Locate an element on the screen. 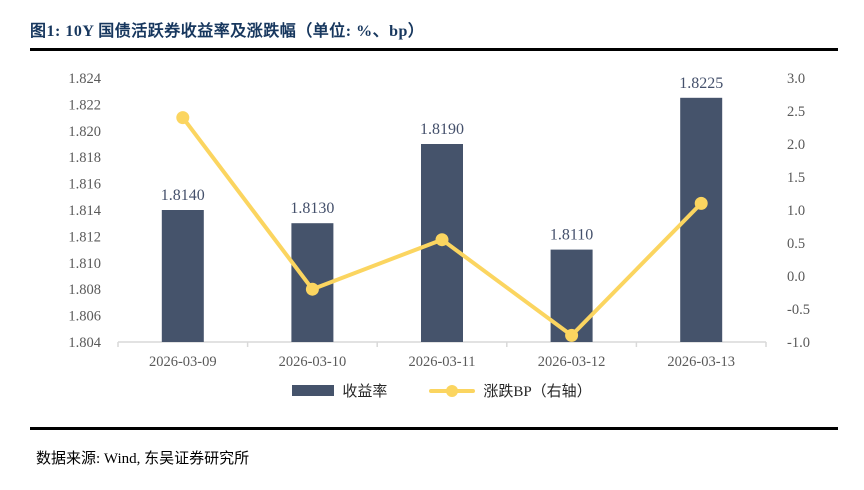 This screenshot has width=864, height=490. left-axis-tick-label: 1.816 is located at coordinates (84, 185).